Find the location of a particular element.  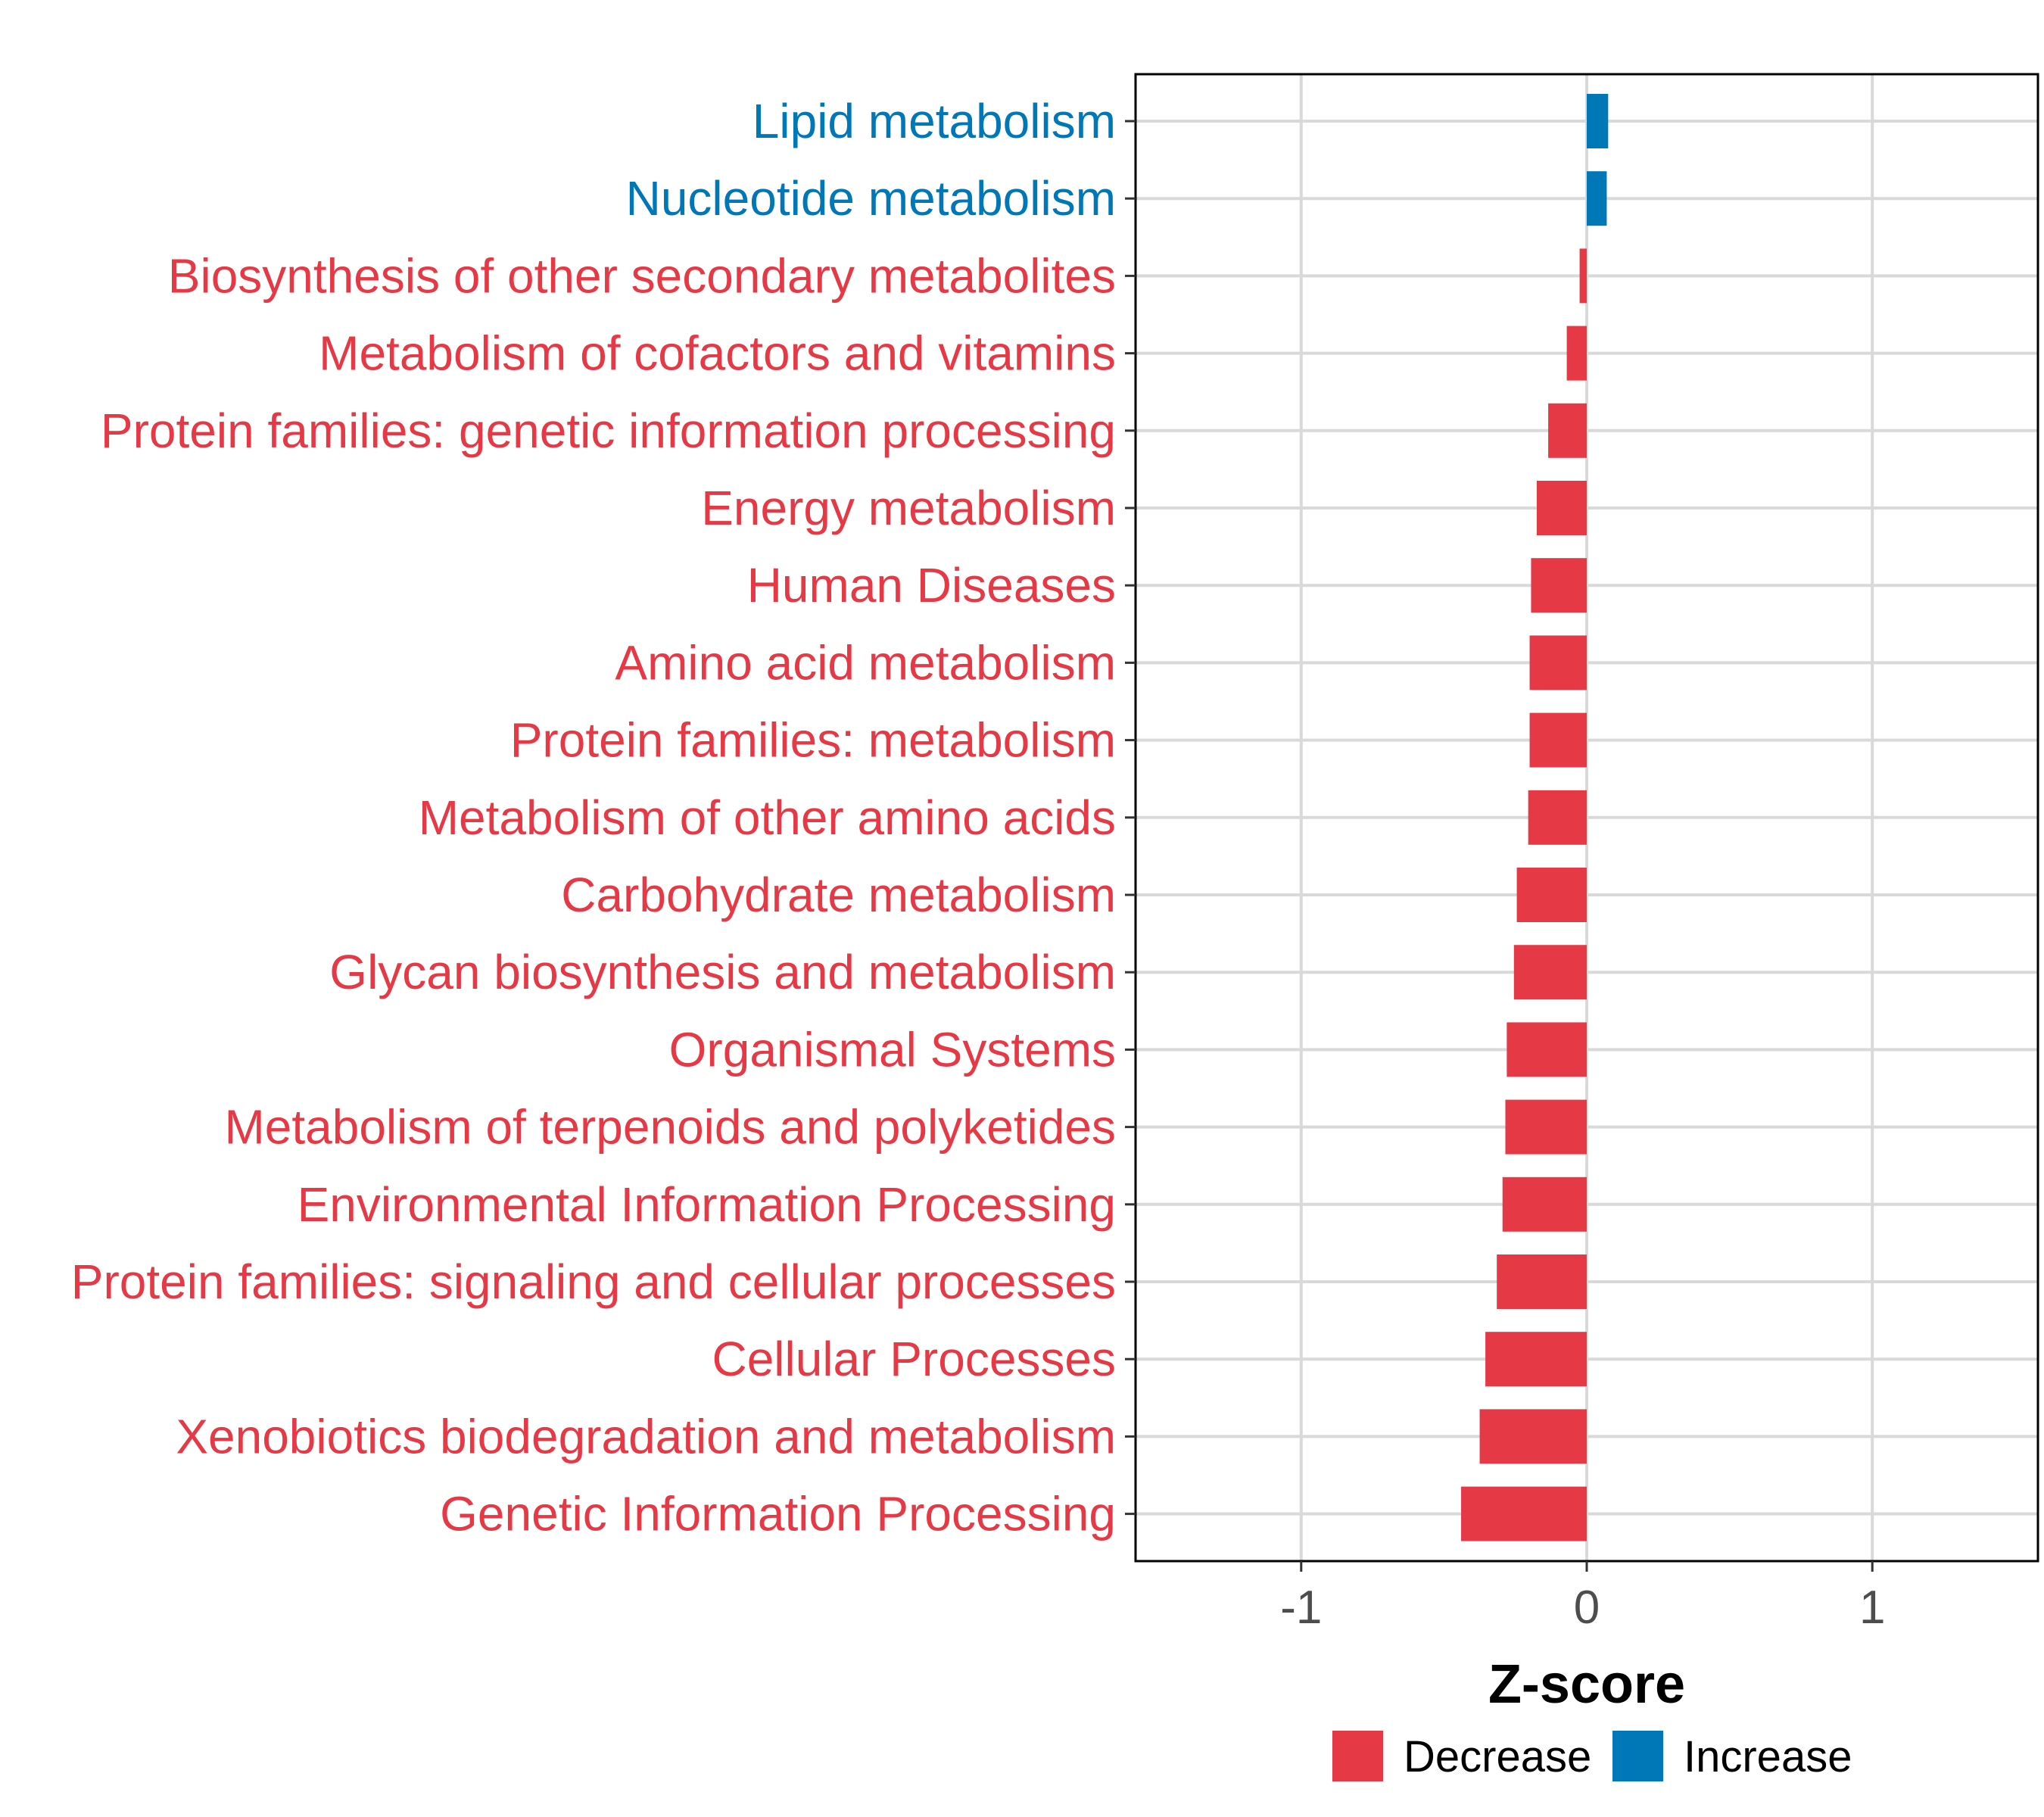

legend-label-increase: Increase is located at coordinates (1768, 1756).